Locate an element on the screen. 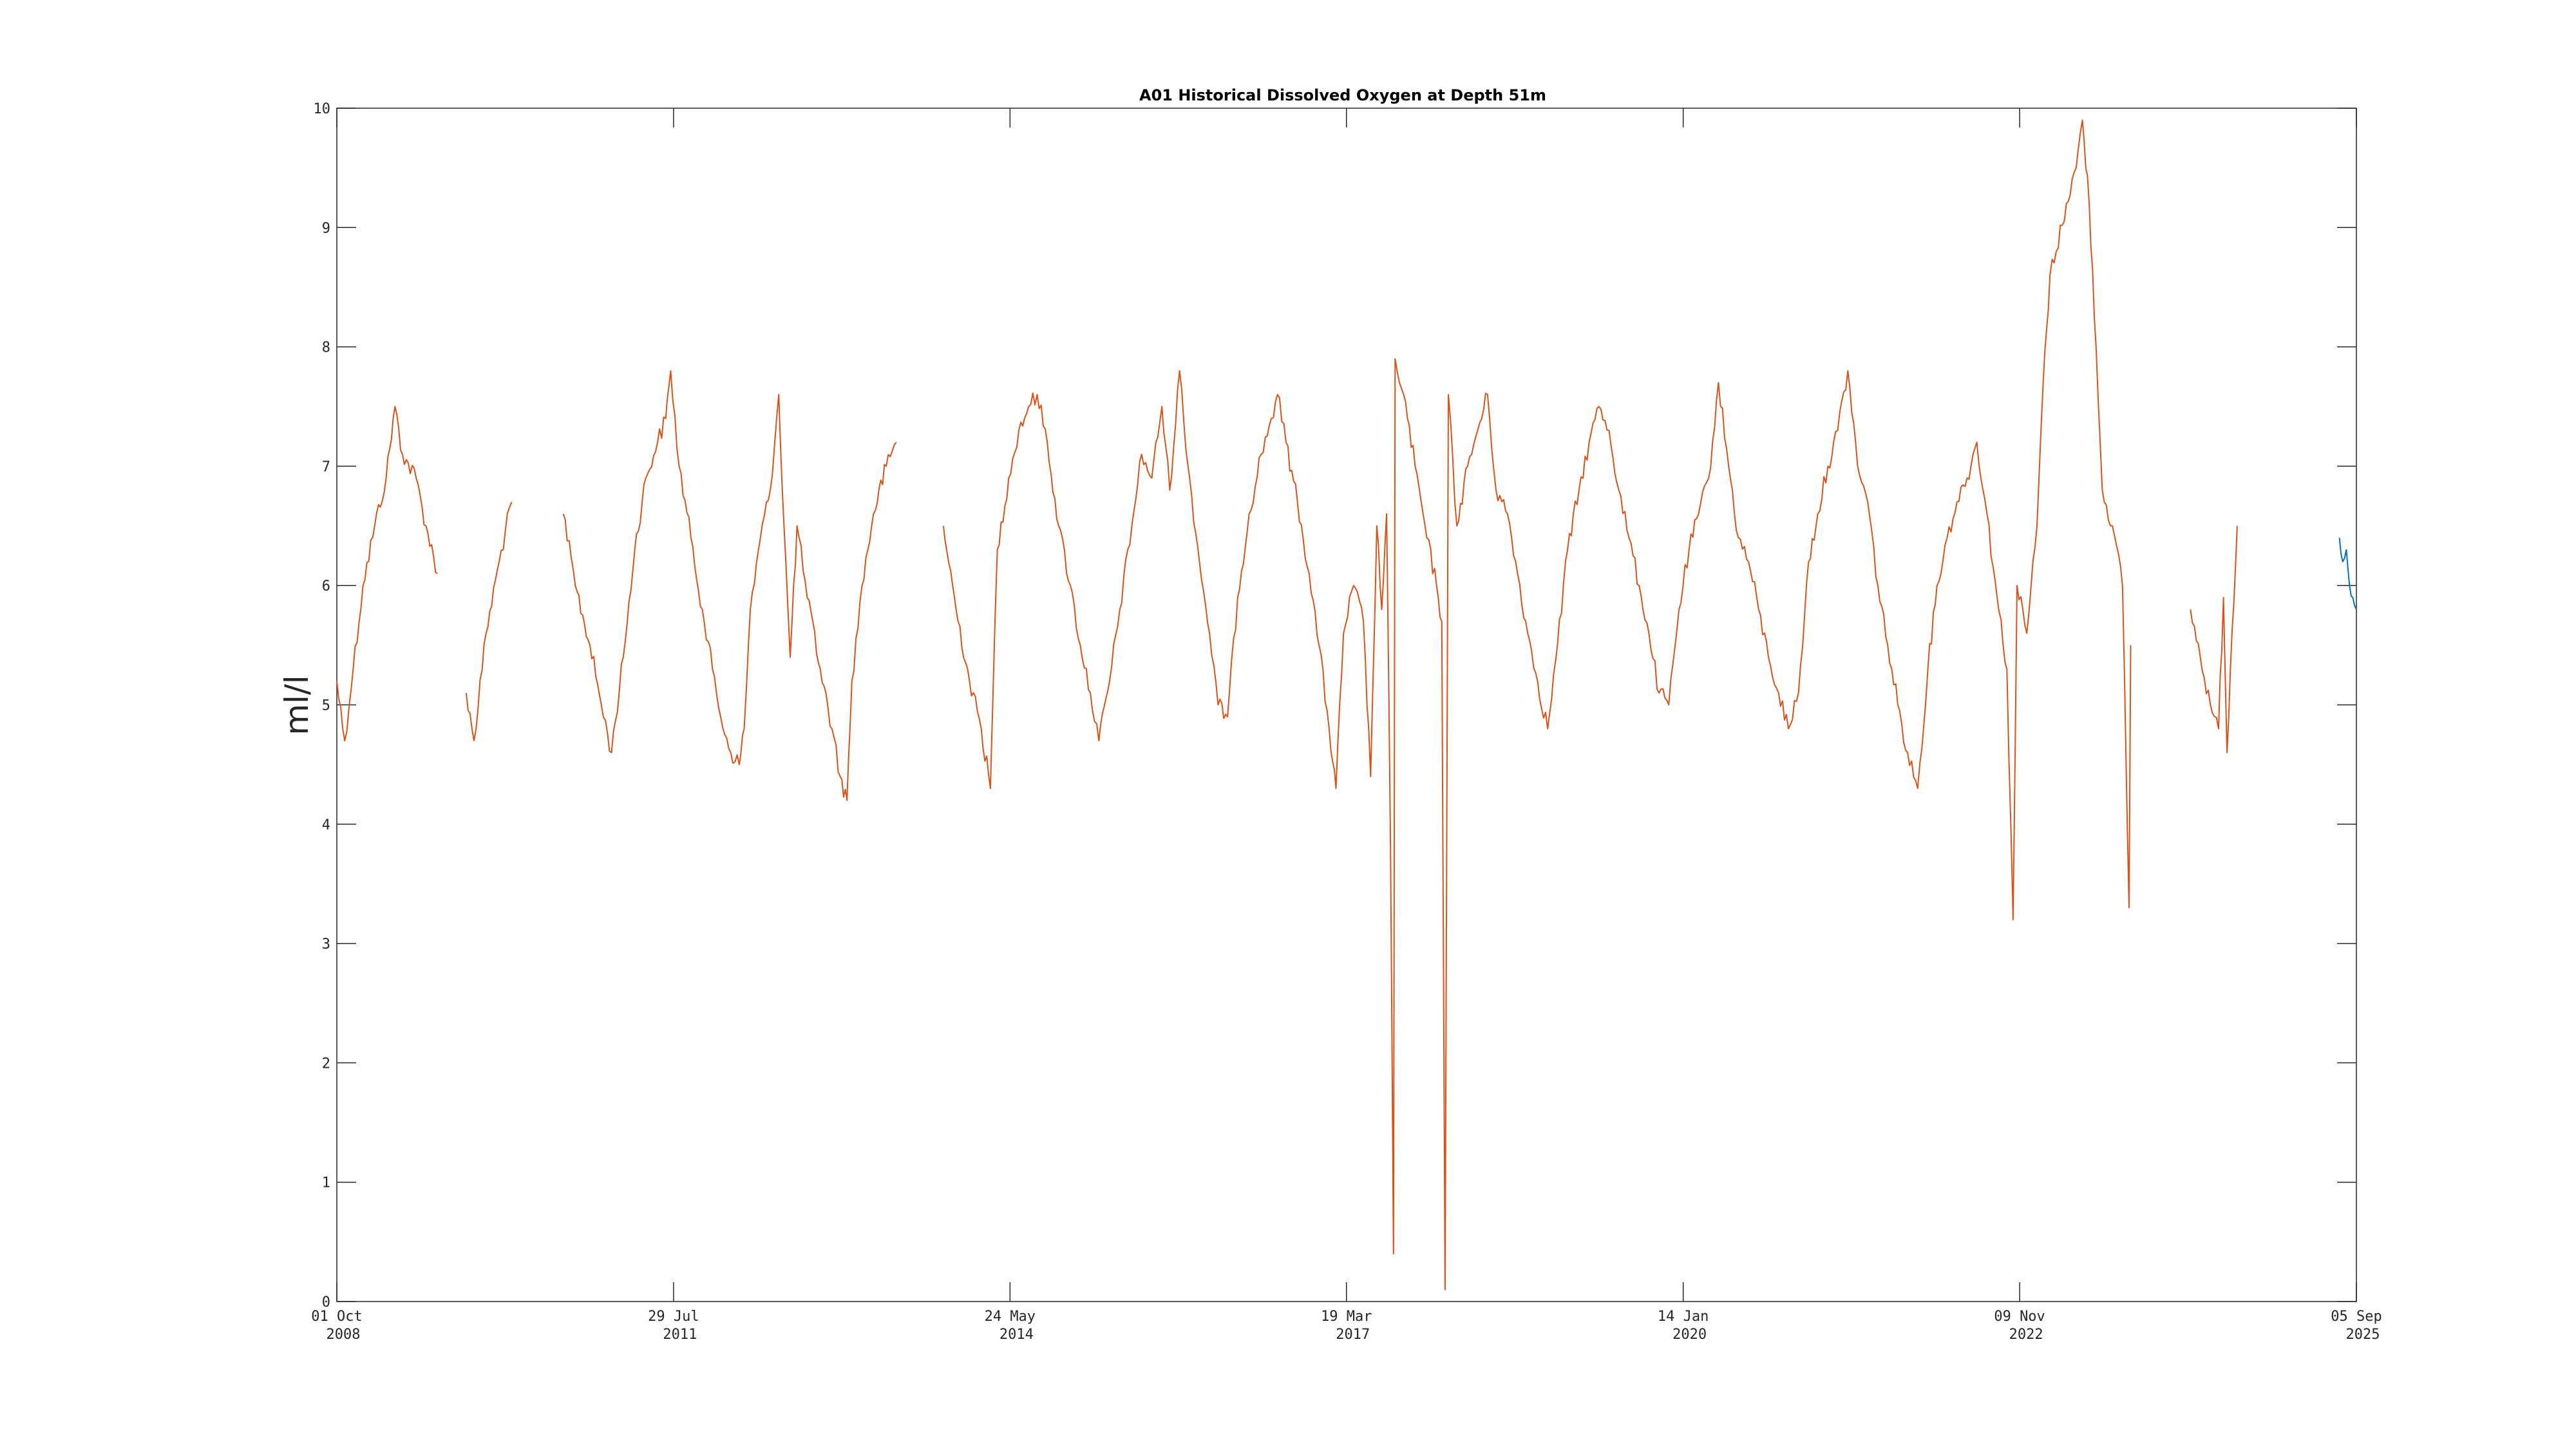 The height and width of the screenshot is (1449, 2576). x-tick-label-year: 2011 is located at coordinates (680, 1335).